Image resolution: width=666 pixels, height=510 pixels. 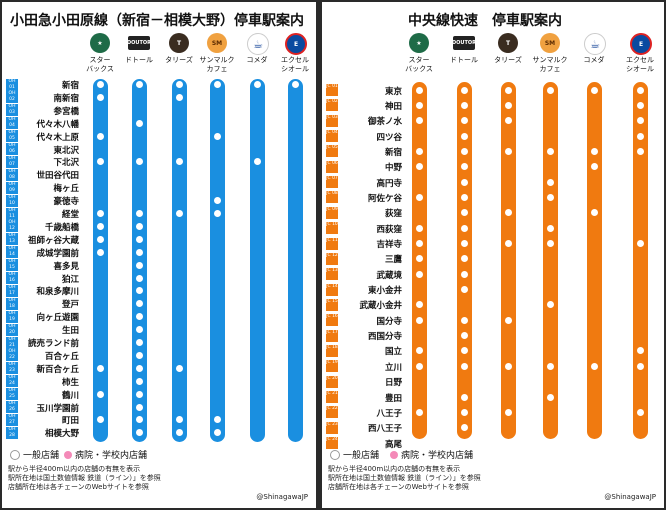 I want to click on station-code: OH 23, so click(x=12, y=368).